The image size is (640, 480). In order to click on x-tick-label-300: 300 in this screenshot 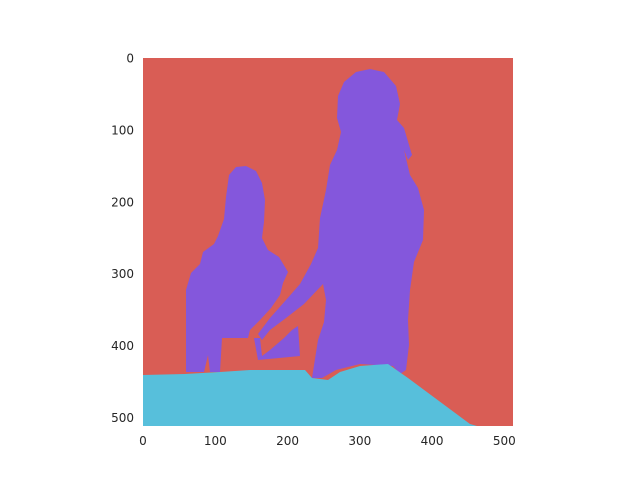, I will do `click(359, 441)`.